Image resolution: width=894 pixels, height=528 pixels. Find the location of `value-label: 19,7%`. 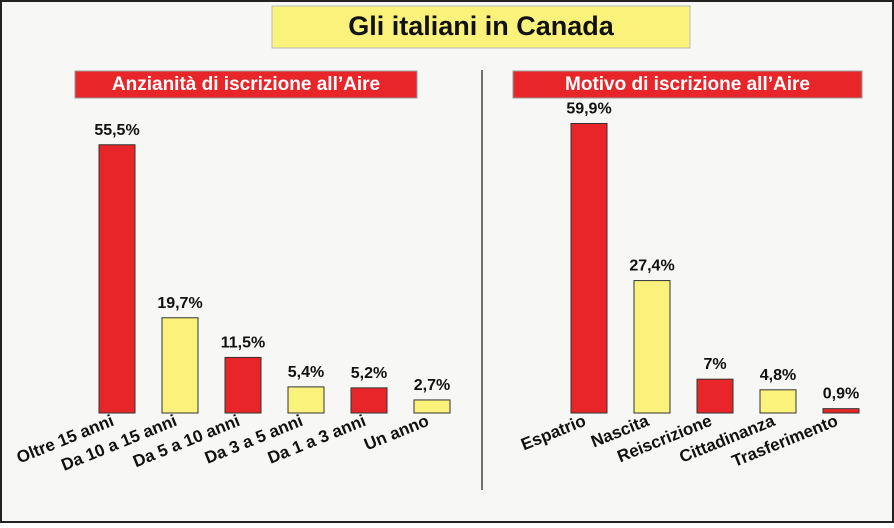

value-label: 19,7% is located at coordinates (179, 303).